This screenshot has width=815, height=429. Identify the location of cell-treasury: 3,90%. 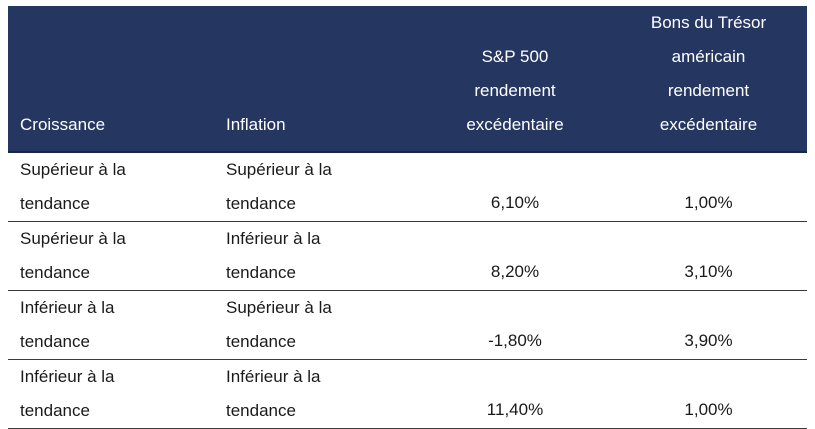
(708, 325).